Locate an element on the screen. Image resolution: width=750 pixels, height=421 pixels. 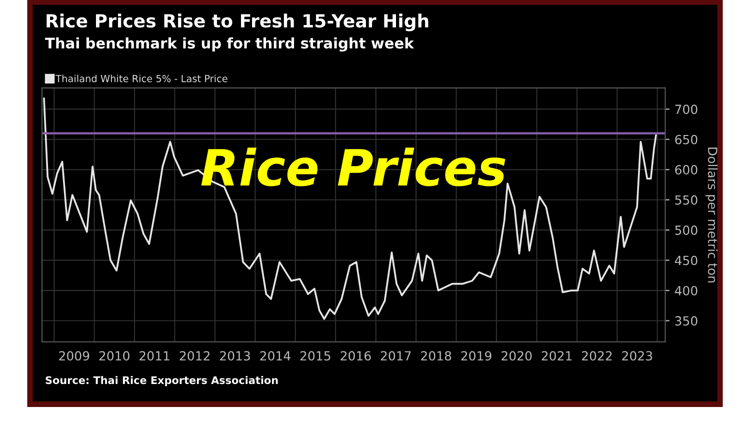
y-tick-label: 350 is located at coordinates (686, 321).